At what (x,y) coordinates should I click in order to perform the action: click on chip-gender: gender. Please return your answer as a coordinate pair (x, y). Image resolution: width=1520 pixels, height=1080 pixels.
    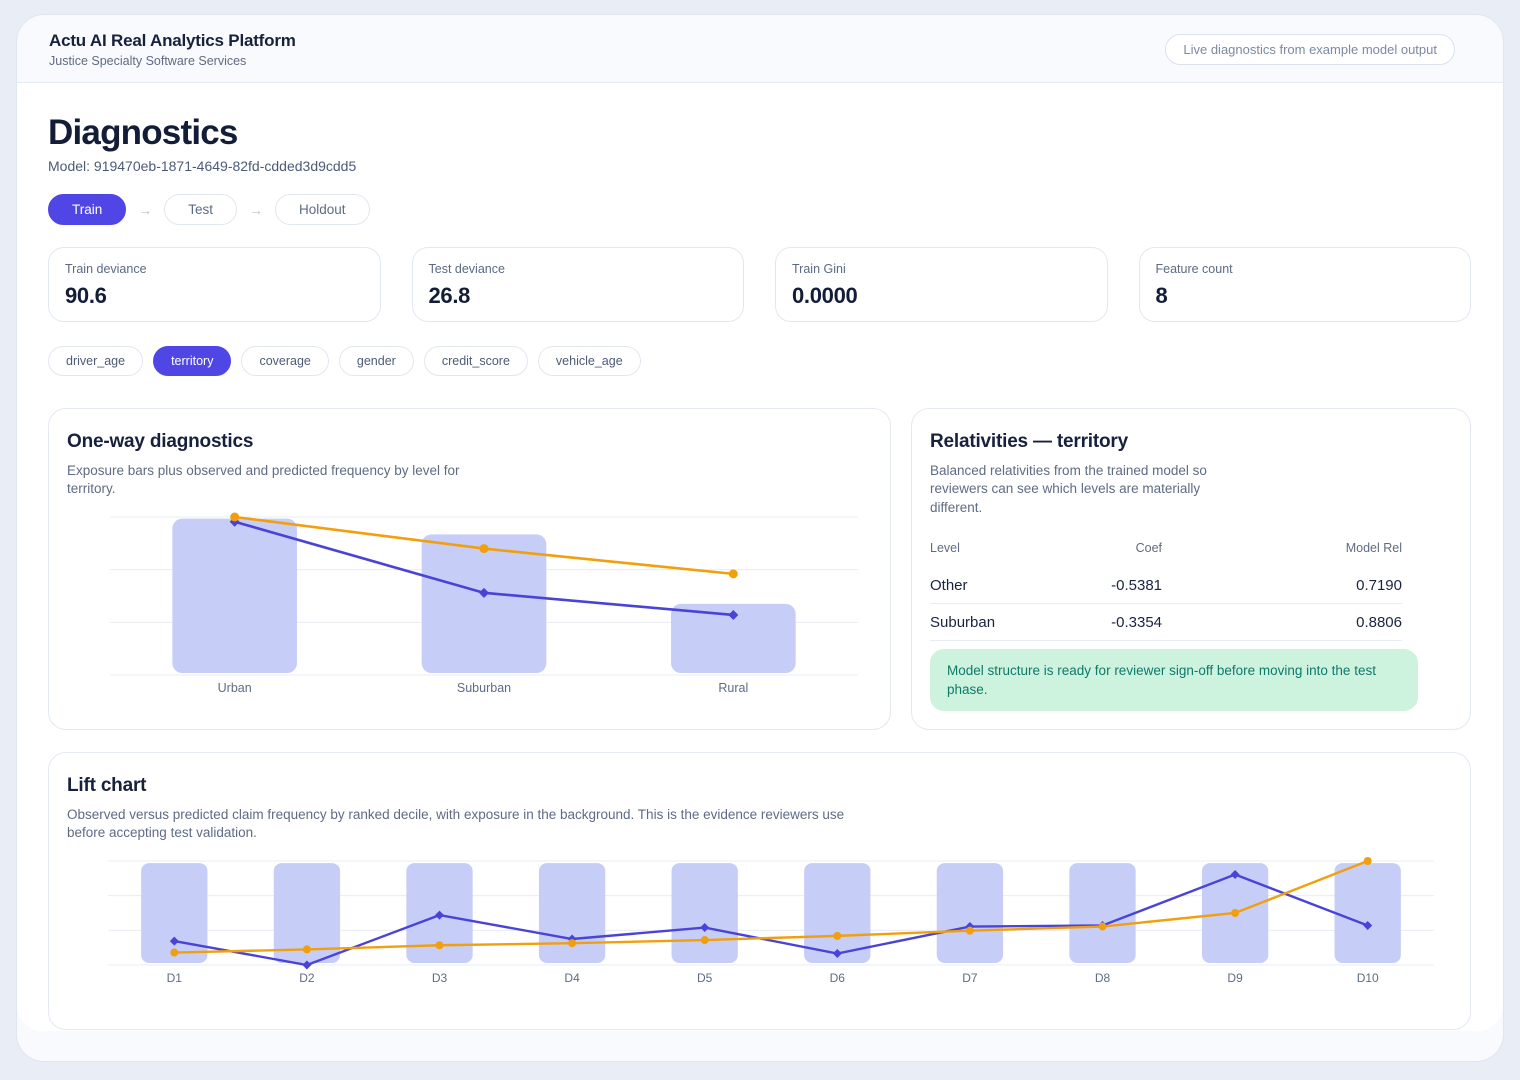
    Looking at the image, I should click on (376, 361).